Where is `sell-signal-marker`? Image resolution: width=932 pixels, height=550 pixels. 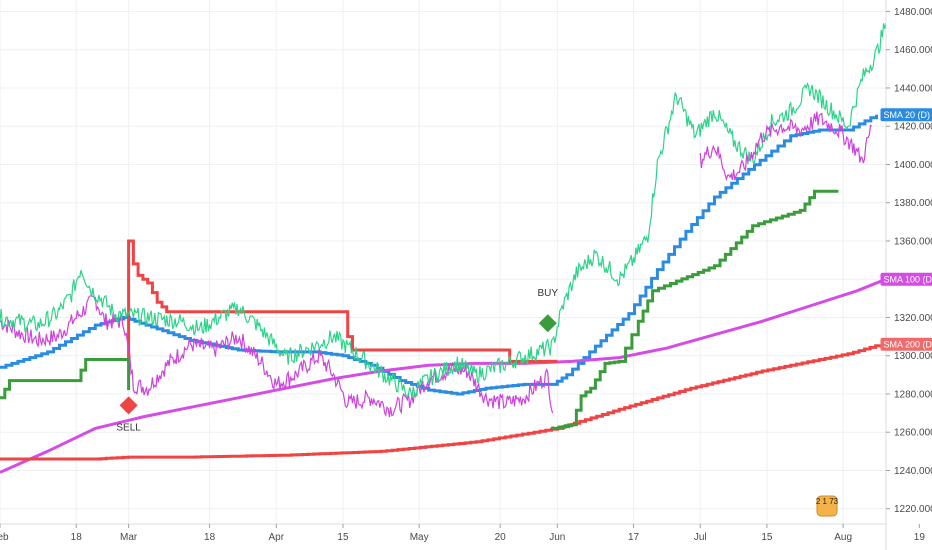
sell-signal-marker is located at coordinates (128, 405).